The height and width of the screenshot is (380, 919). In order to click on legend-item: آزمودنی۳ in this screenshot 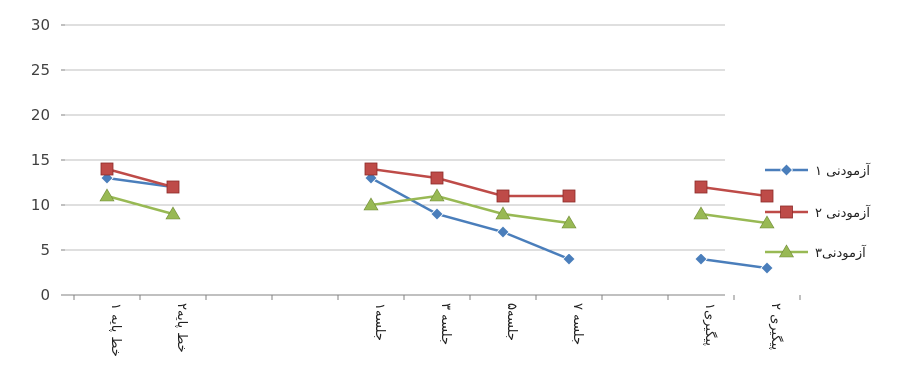, I will do `click(816, 252)`.